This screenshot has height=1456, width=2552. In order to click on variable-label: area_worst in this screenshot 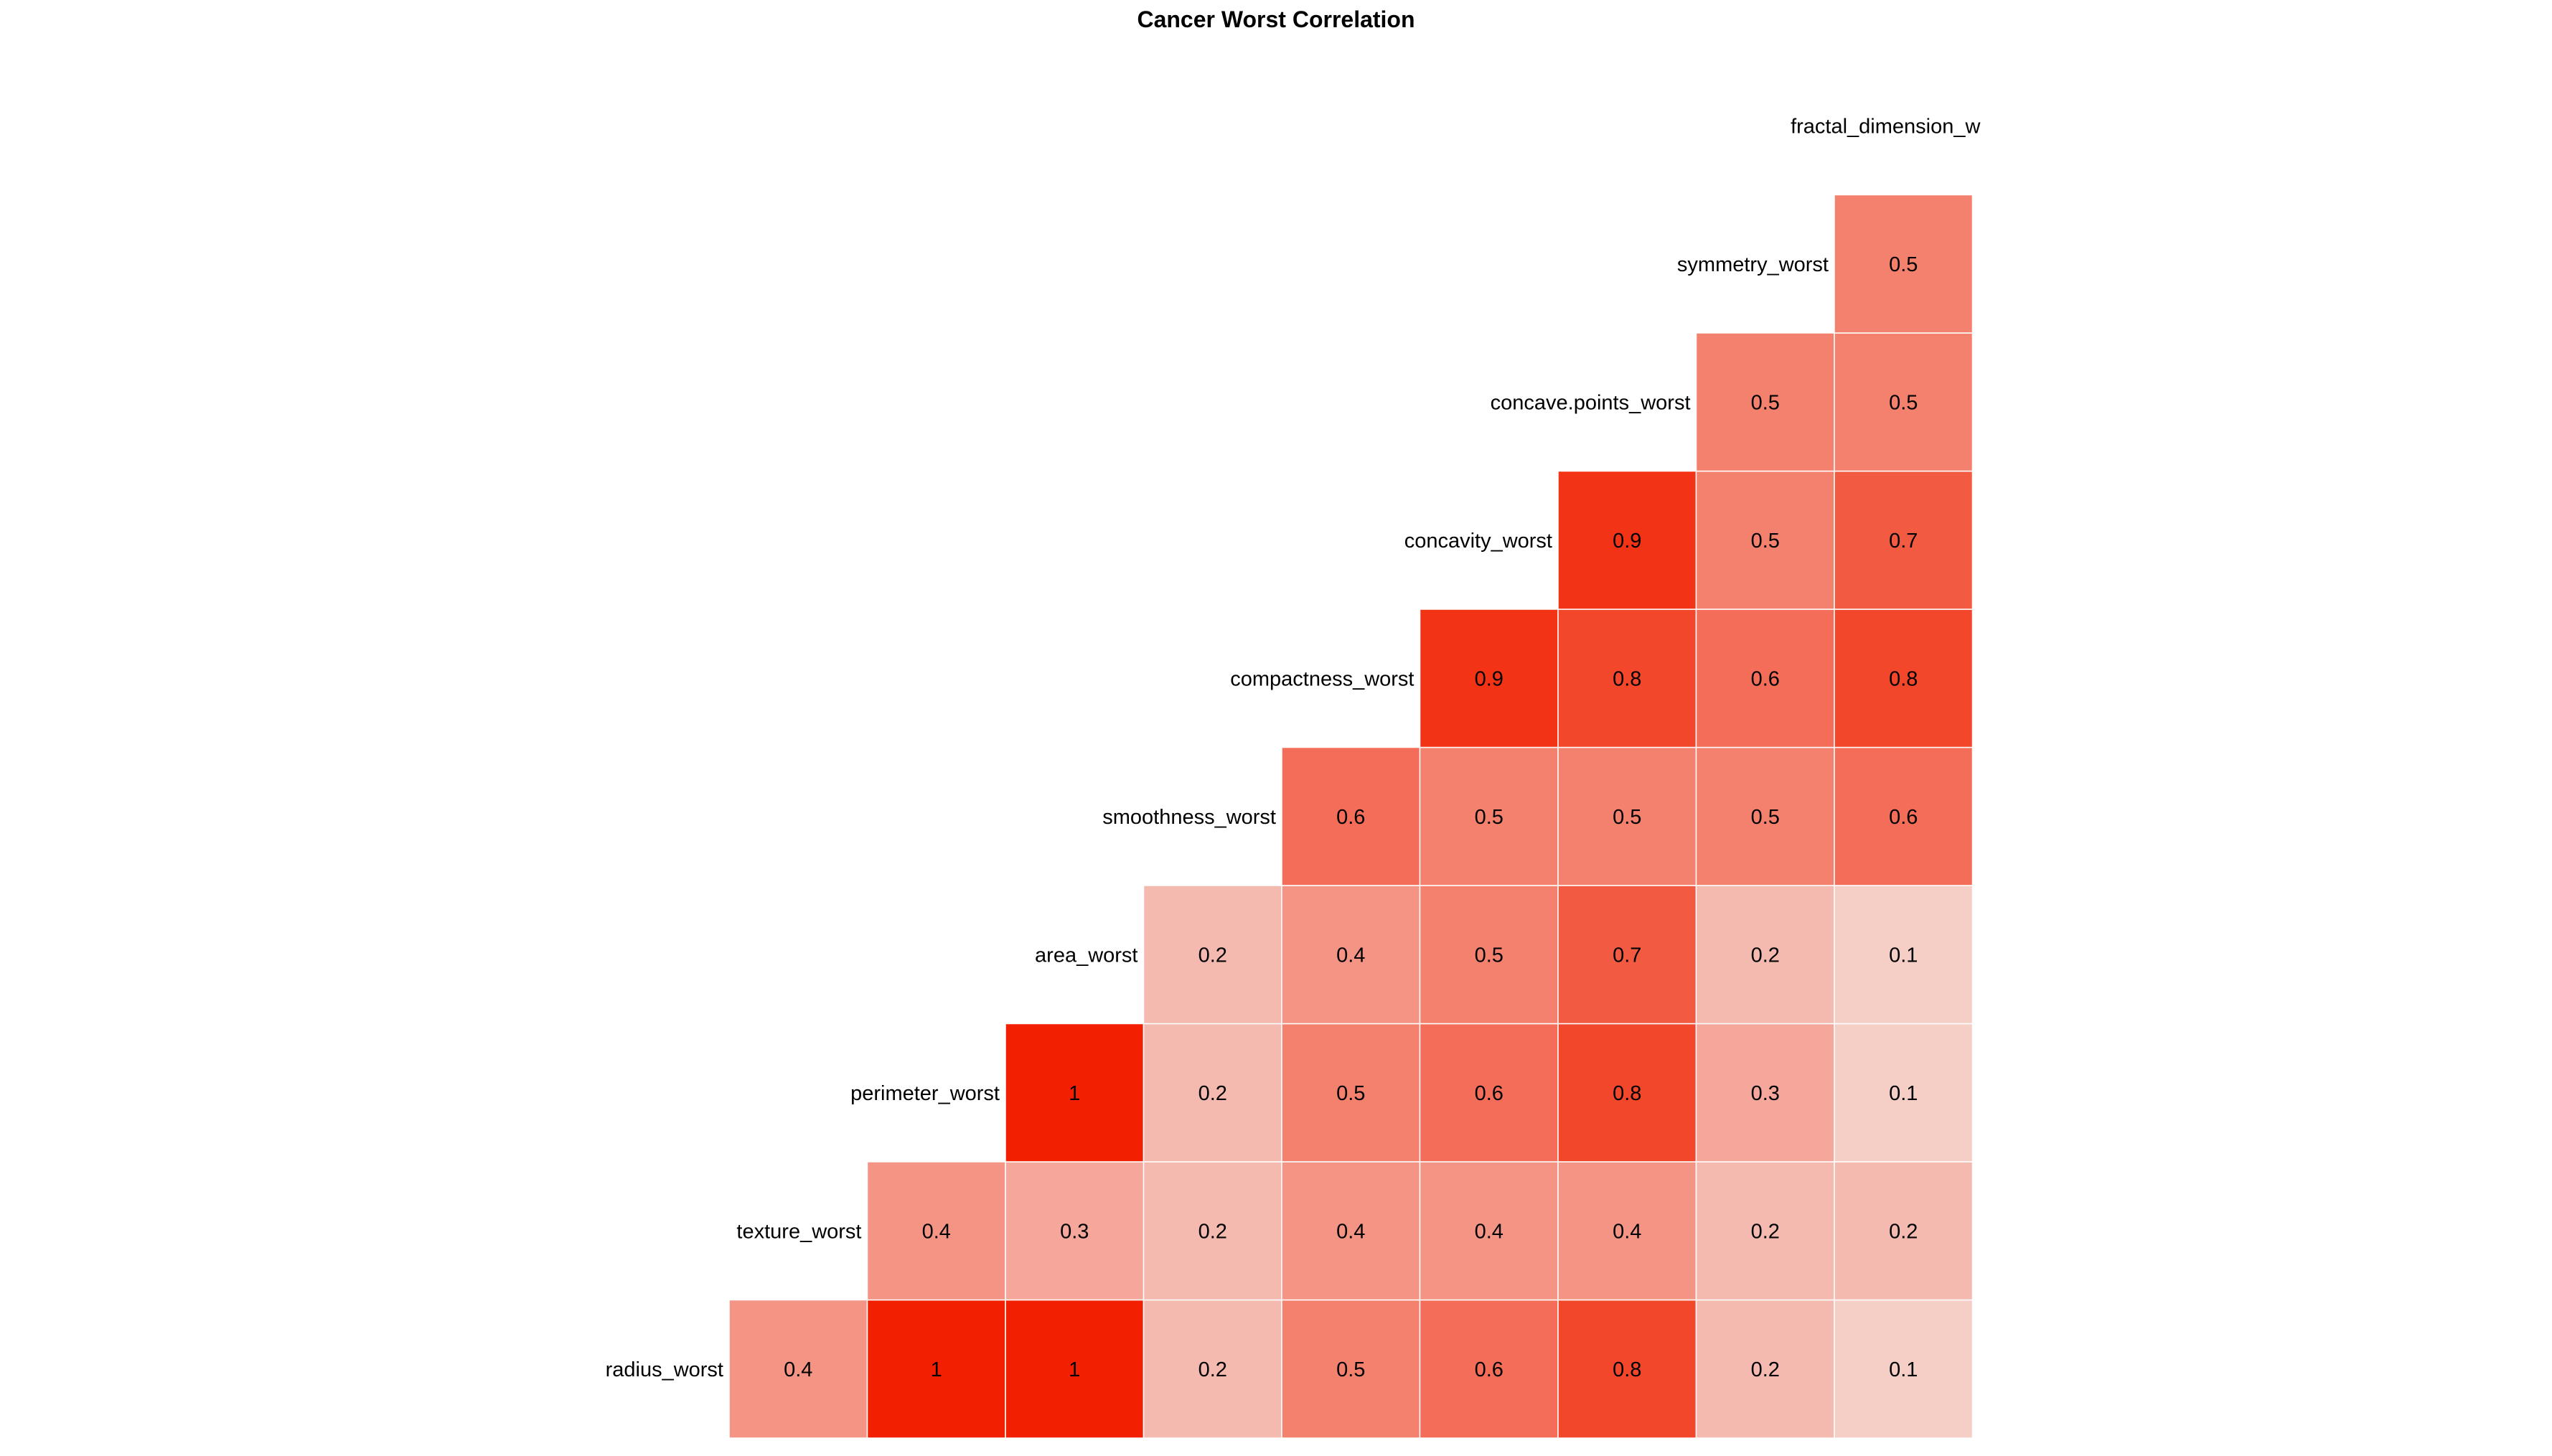, I will do `click(1086, 955)`.